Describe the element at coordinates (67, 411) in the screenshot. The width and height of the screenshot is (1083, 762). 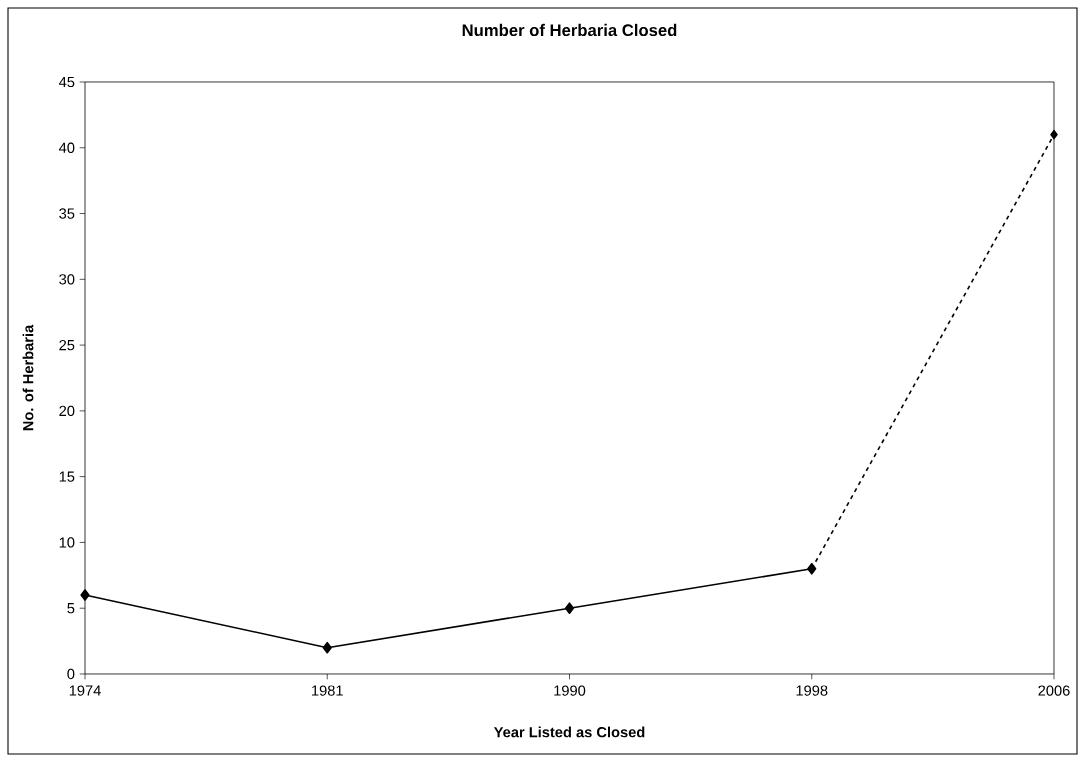
I see `y-tick-label: 20` at that location.